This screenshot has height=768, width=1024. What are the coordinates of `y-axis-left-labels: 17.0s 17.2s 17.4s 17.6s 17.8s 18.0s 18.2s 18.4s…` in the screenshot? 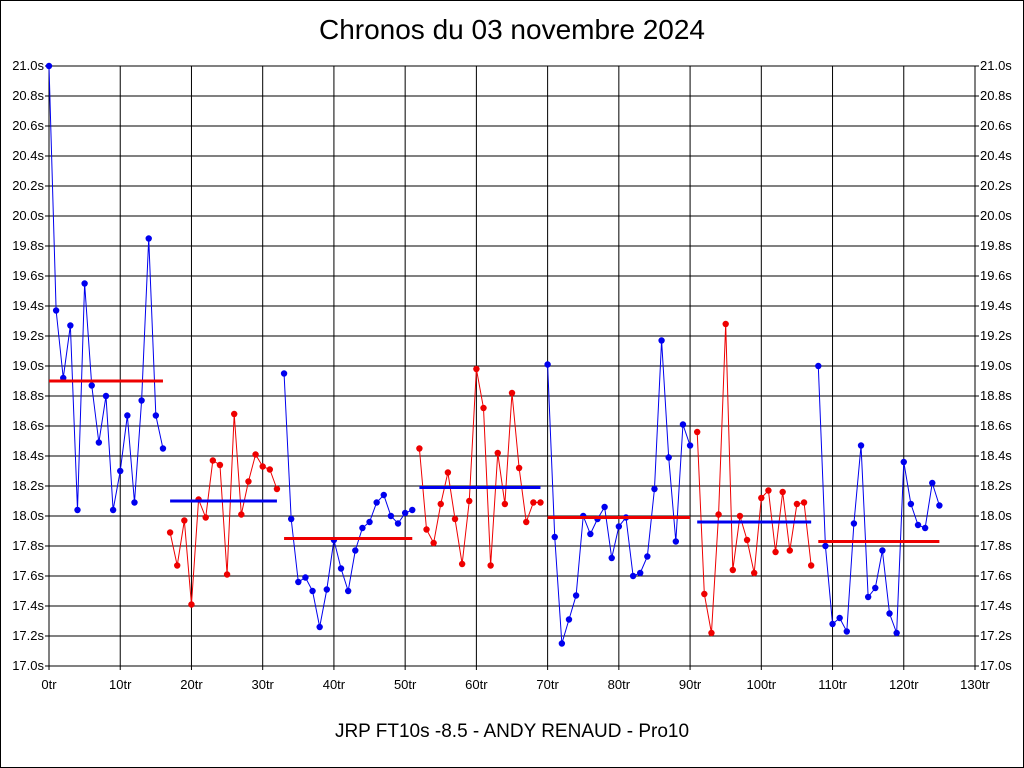 It's located at (28, 365).